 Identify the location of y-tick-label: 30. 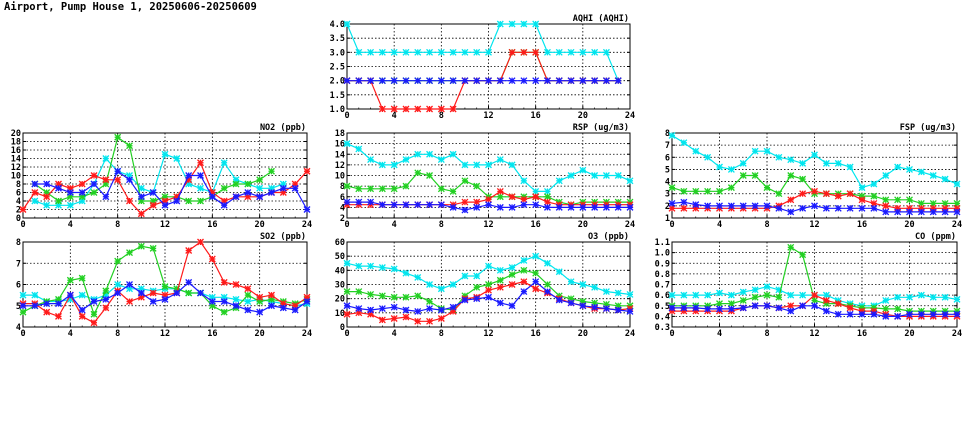
(340, 286).